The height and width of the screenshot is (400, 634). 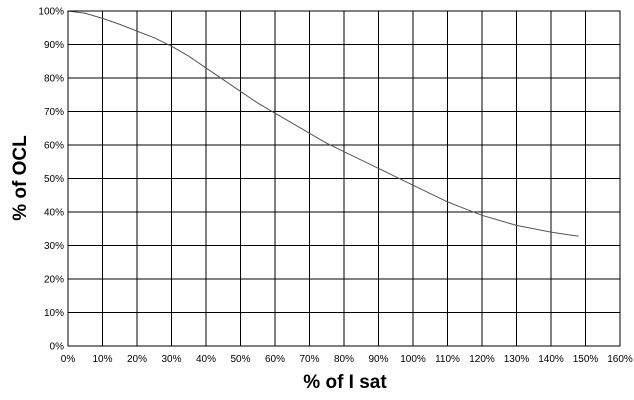 I want to click on y-tick-label: 40%, so click(x=54, y=213).